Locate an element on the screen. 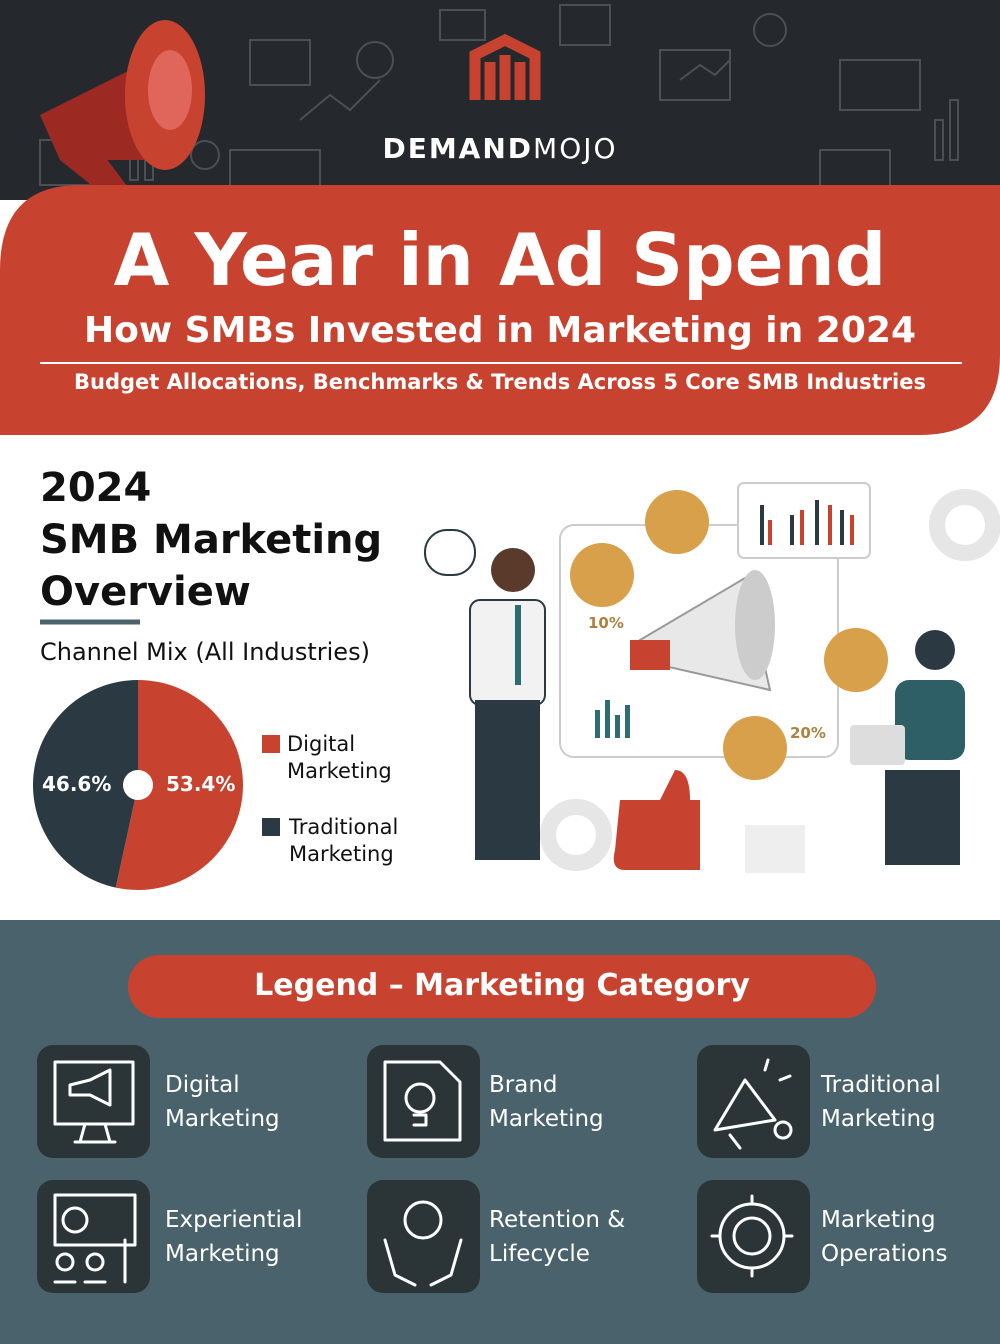  badge: 20% is located at coordinates (808, 733).